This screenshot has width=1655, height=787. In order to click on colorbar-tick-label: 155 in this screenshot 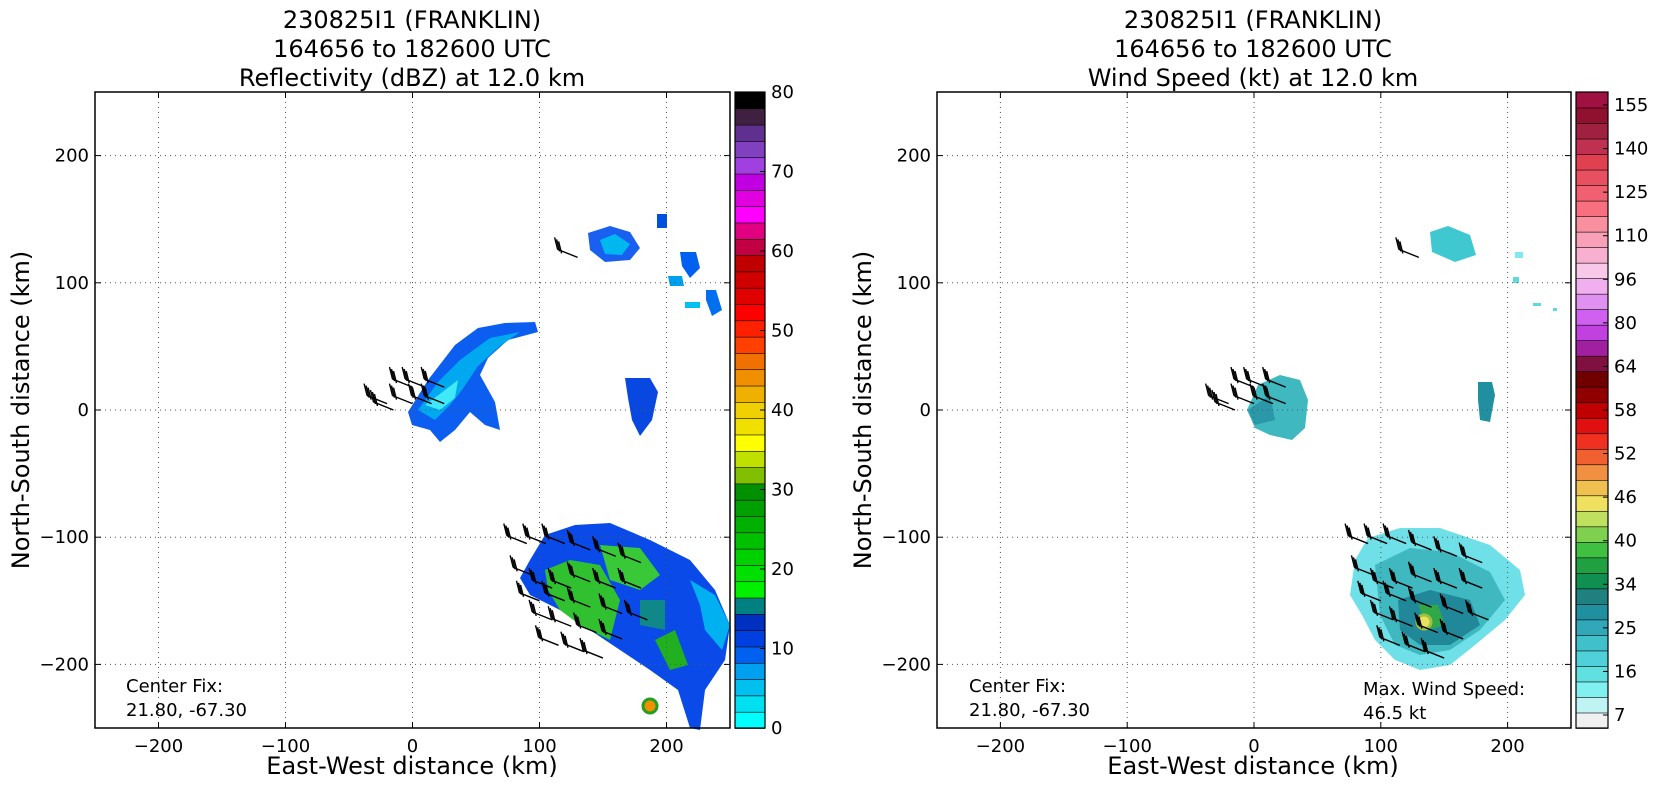, I will do `click(1631, 105)`.